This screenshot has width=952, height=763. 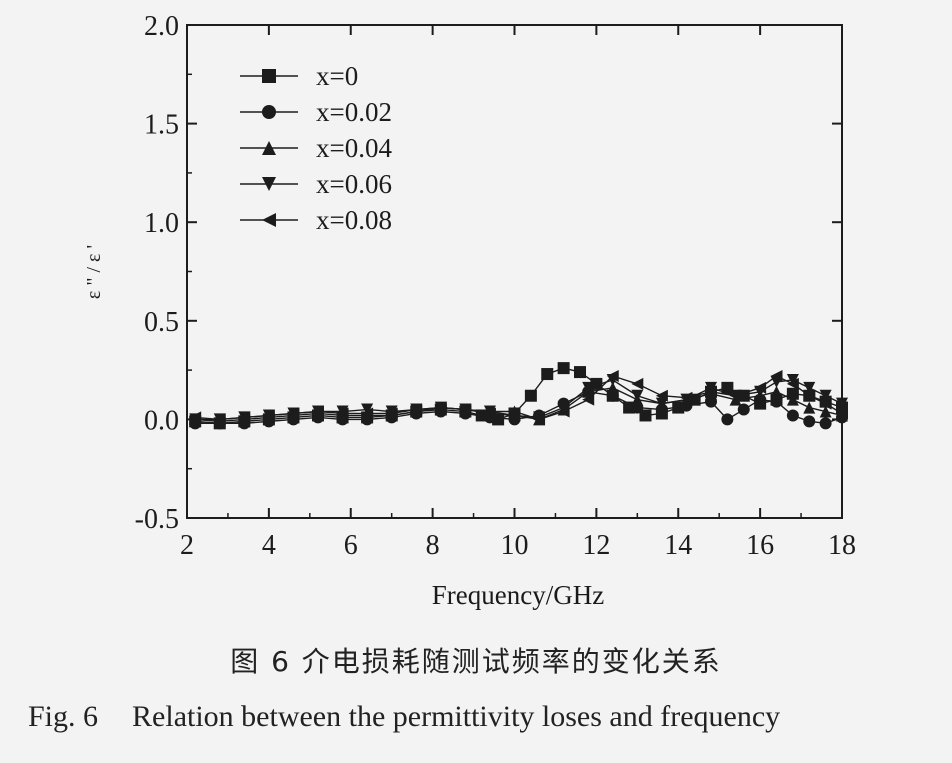 I want to click on legend-entry: x=0.08, so click(x=316, y=220).